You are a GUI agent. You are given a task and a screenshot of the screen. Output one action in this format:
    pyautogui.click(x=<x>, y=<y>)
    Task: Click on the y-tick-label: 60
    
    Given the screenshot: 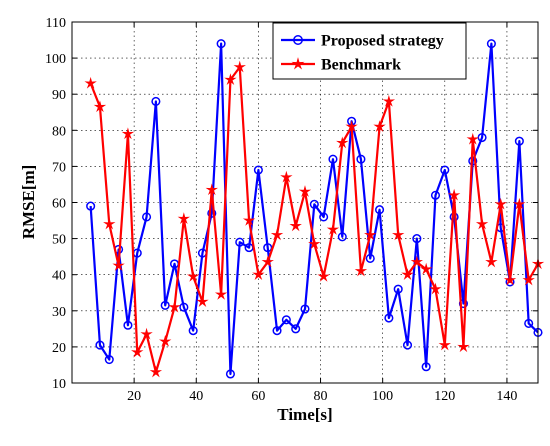 What is the action you would take?
    pyautogui.click(x=59, y=204)
    